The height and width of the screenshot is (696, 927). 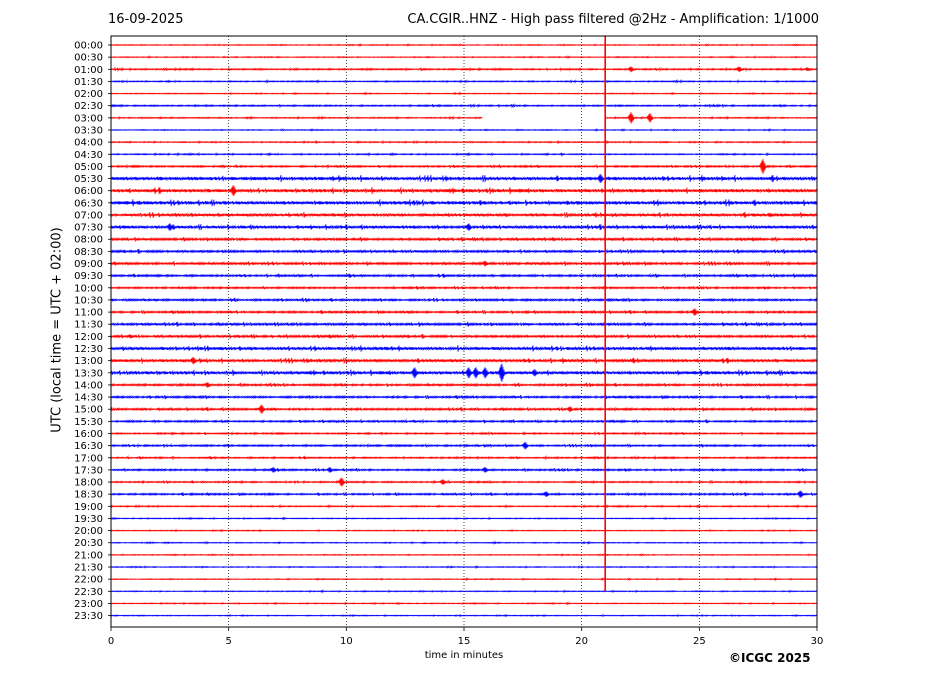 What do you see at coordinates (228, 641) in the screenshot?
I see `x-tick-label: 5` at bounding box center [228, 641].